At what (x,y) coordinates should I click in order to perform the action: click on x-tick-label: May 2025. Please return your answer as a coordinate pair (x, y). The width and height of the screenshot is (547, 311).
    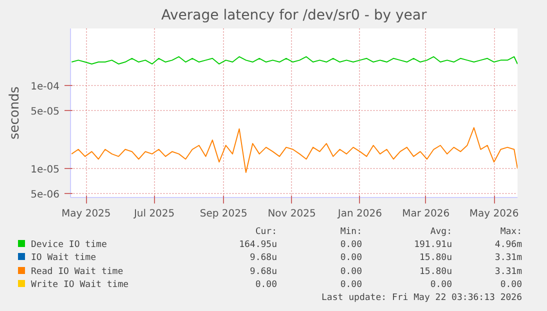
    Looking at the image, I should click on (86, 214).